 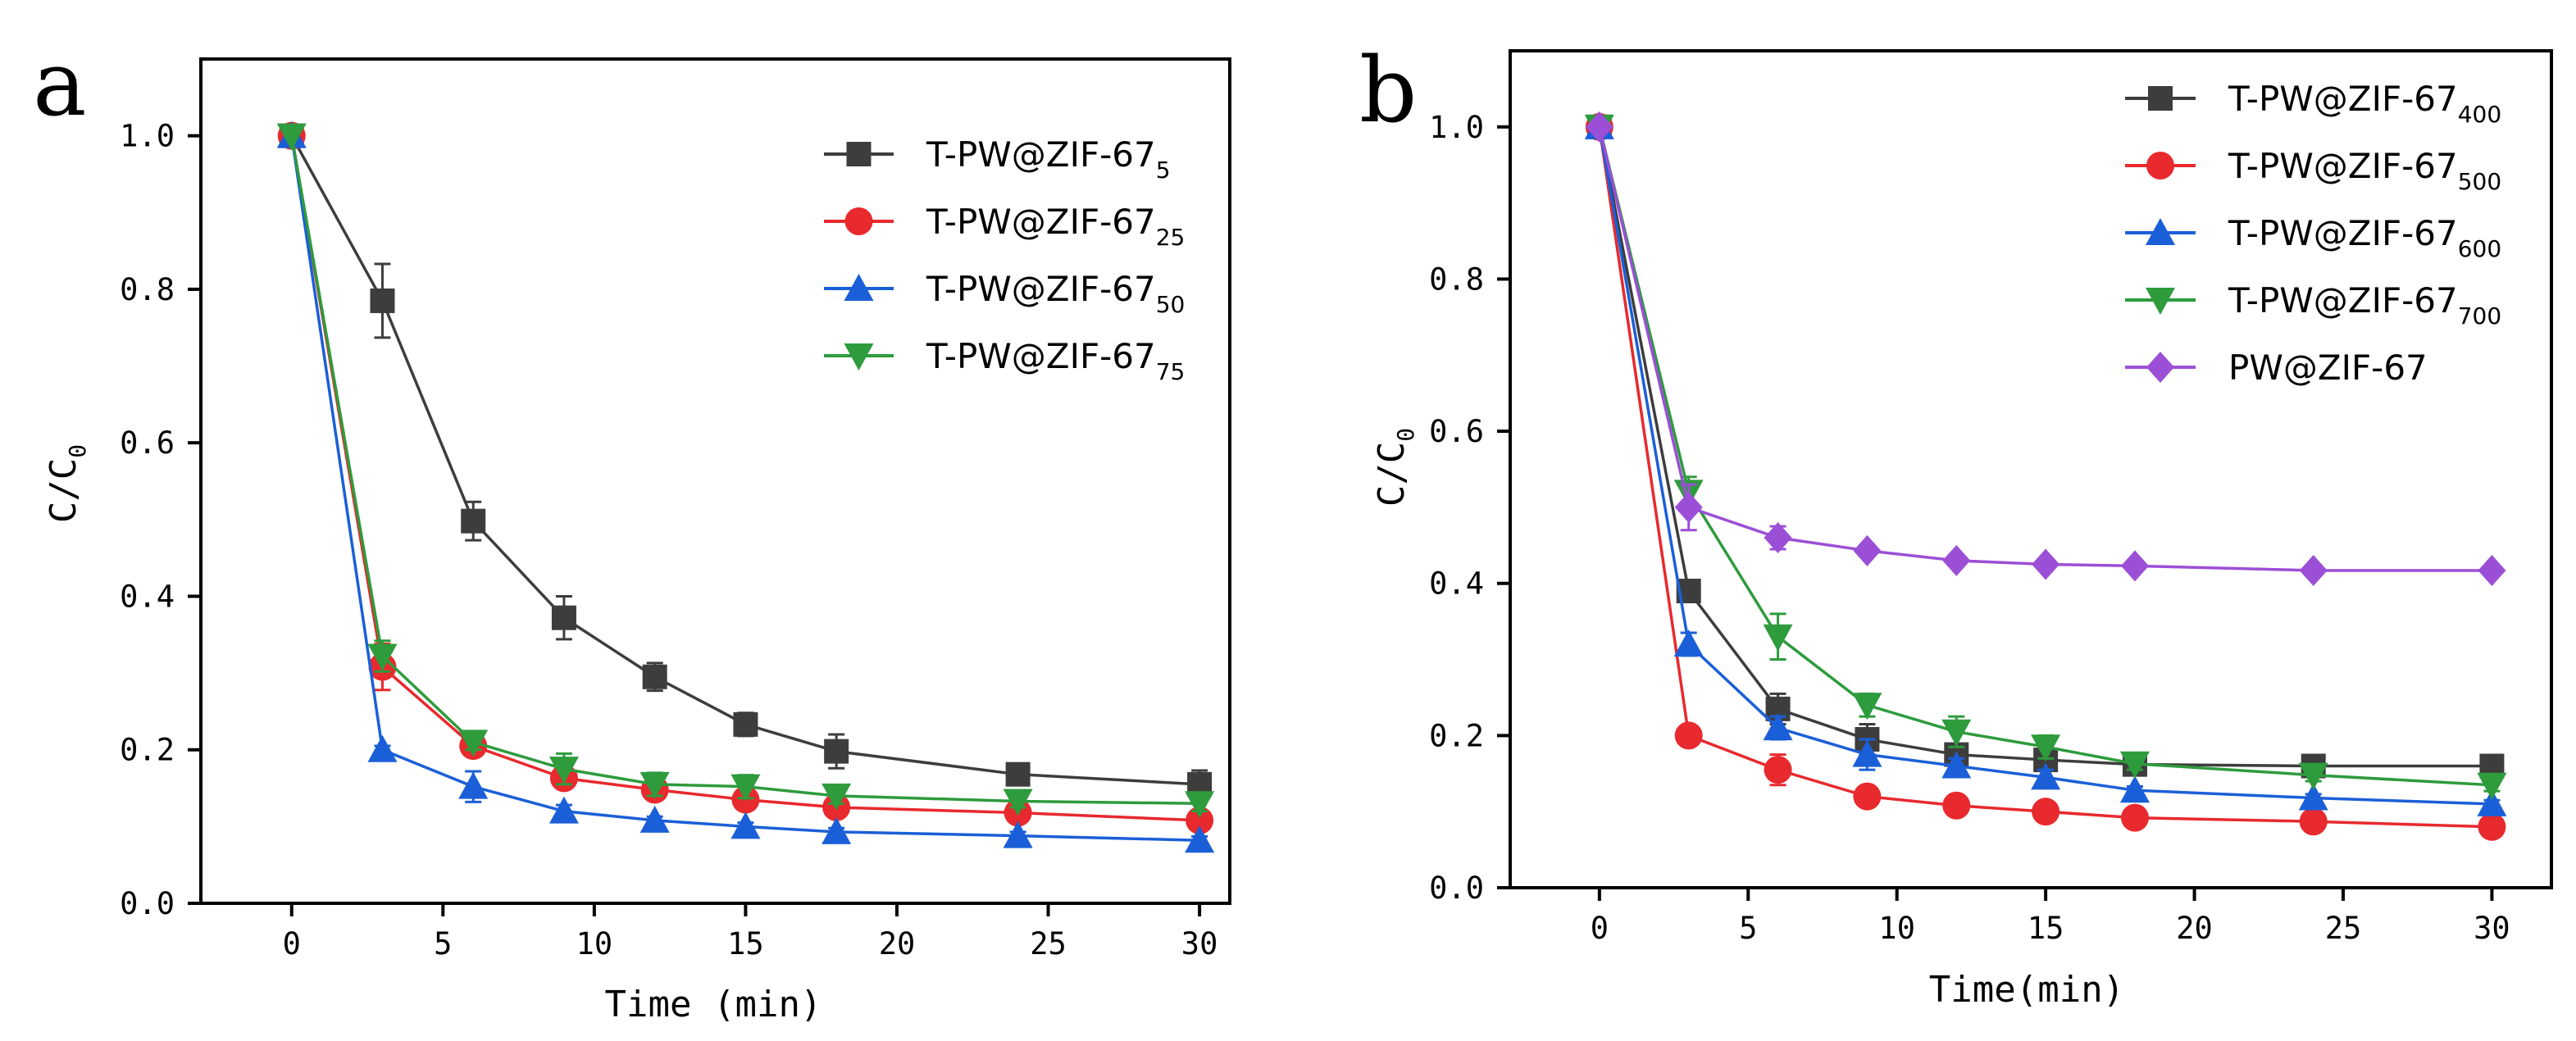 What do you see at coordinates (1163, 170) in the screenshot?
I see `legend-label-sub: 5` at bounding box center [1163, 170].